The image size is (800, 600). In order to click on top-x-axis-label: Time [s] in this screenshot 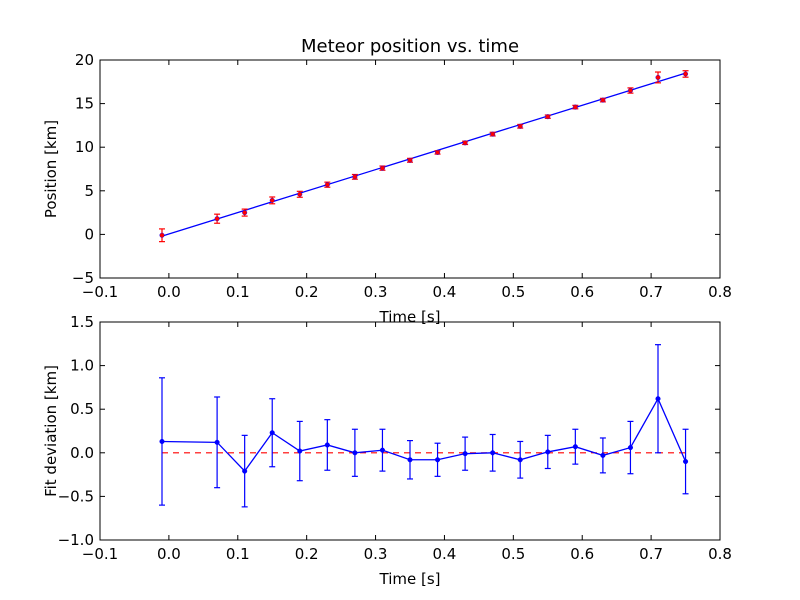, I will do `click(410, 317)`.